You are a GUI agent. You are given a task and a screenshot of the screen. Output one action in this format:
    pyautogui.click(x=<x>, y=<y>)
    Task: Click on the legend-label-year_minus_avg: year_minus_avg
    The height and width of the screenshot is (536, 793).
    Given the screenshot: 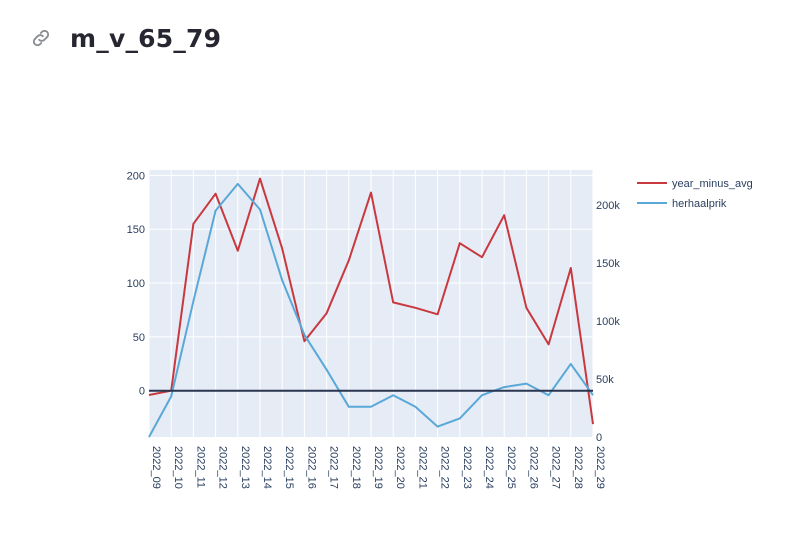 What is the action you would take?
    pyautogui.click(x=712, y=184)
    